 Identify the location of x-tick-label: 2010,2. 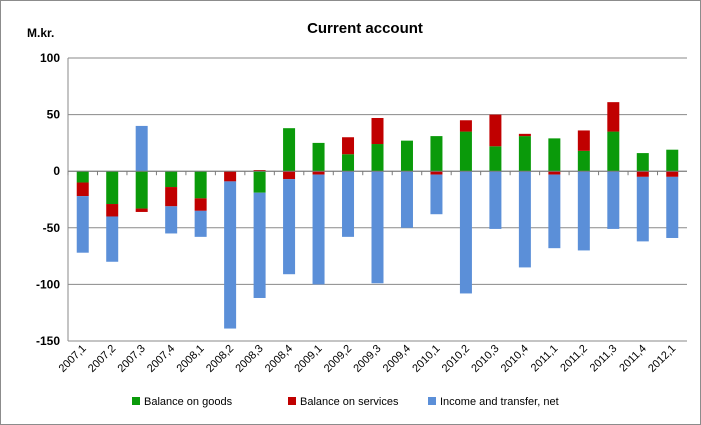
(456, 359).